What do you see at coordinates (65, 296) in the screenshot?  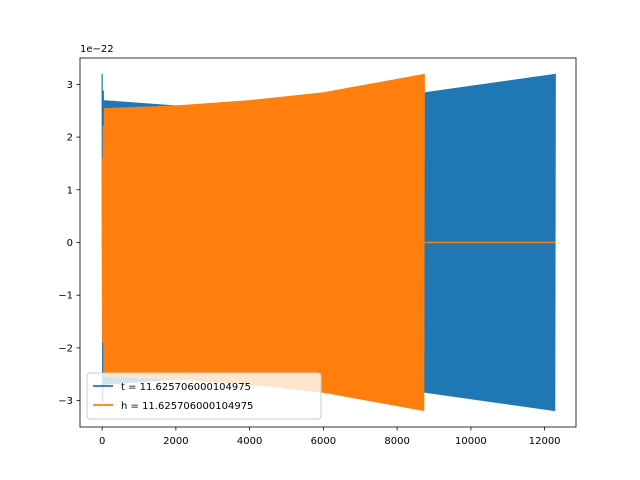 I see `y-tick-label: −1` at bounding box center [65, 296].